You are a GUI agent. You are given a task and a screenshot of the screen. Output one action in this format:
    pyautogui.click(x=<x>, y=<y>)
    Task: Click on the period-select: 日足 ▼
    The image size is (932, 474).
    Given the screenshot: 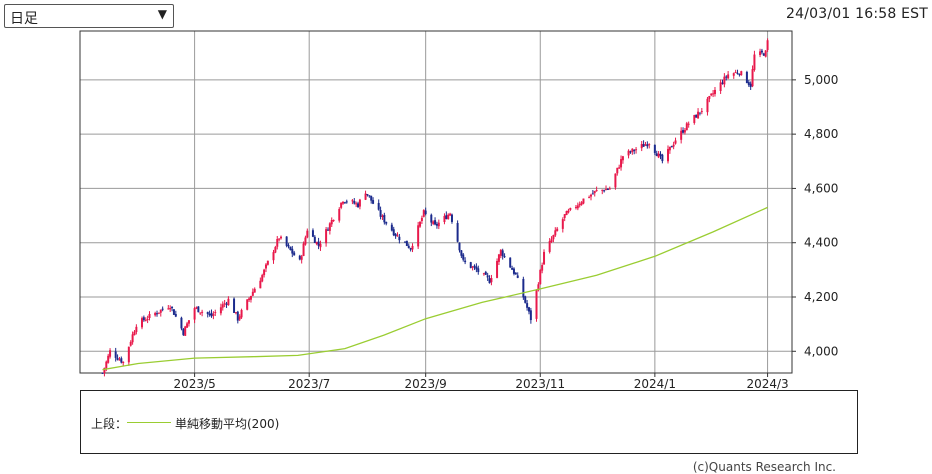 What is the action you would take?
    pyautogui.click(x=89, y=16)
    